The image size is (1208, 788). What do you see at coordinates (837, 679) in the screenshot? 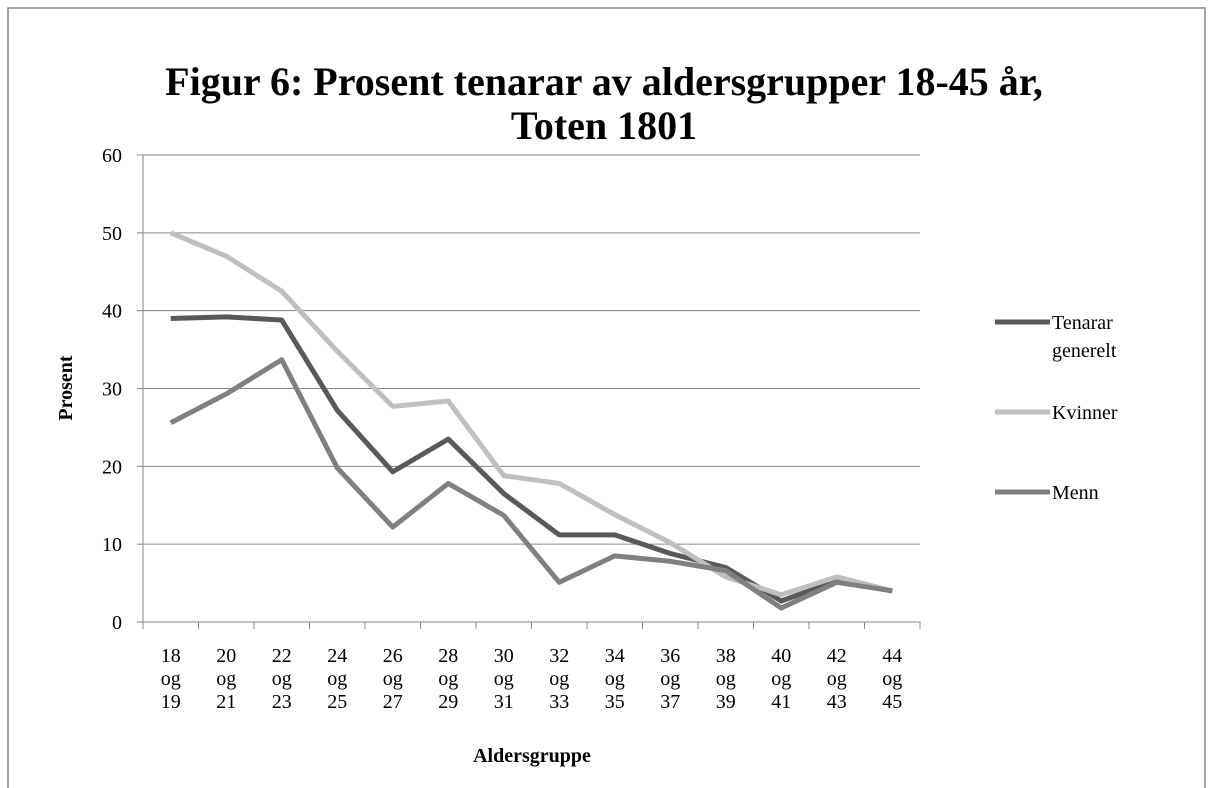
I see `x-tick-label: 42 og 43` at bounding box center [837, 679].